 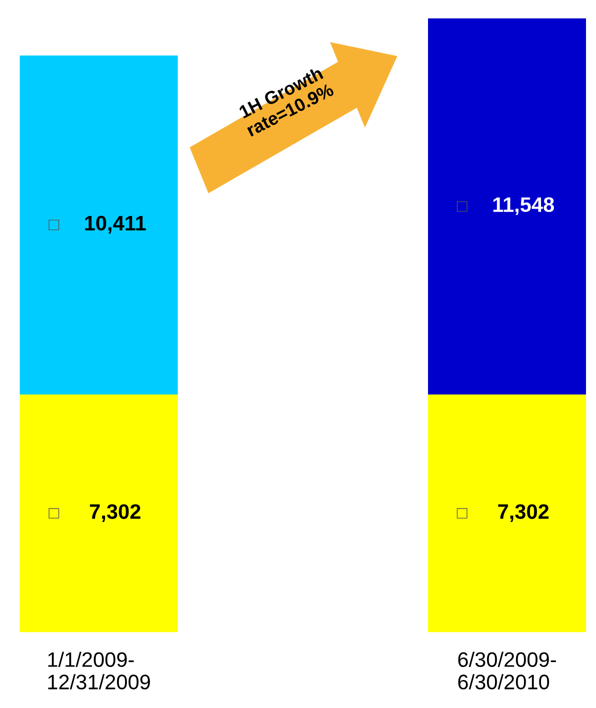 What do you see at coordinates (523, 206) in the screenshot?
I see `data-label: 11,548` at bounding box center [523, 206].